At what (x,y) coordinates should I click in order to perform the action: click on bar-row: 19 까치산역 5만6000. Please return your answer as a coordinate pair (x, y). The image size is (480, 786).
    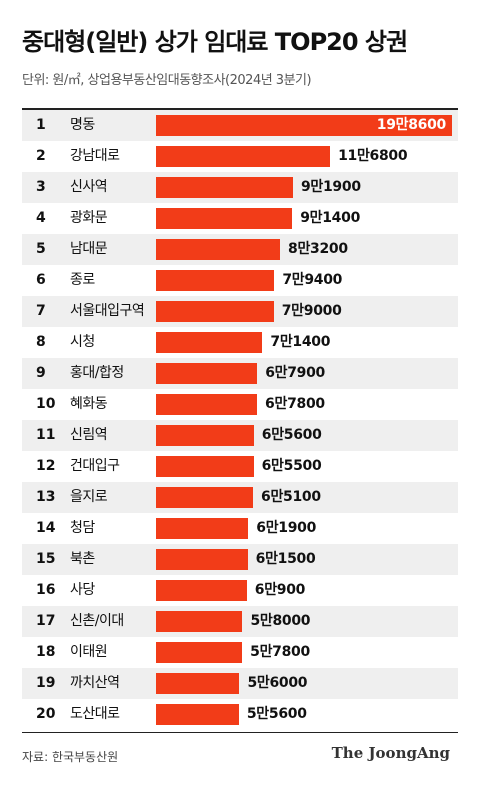
    Looking at the image, I should click on (240, 683).